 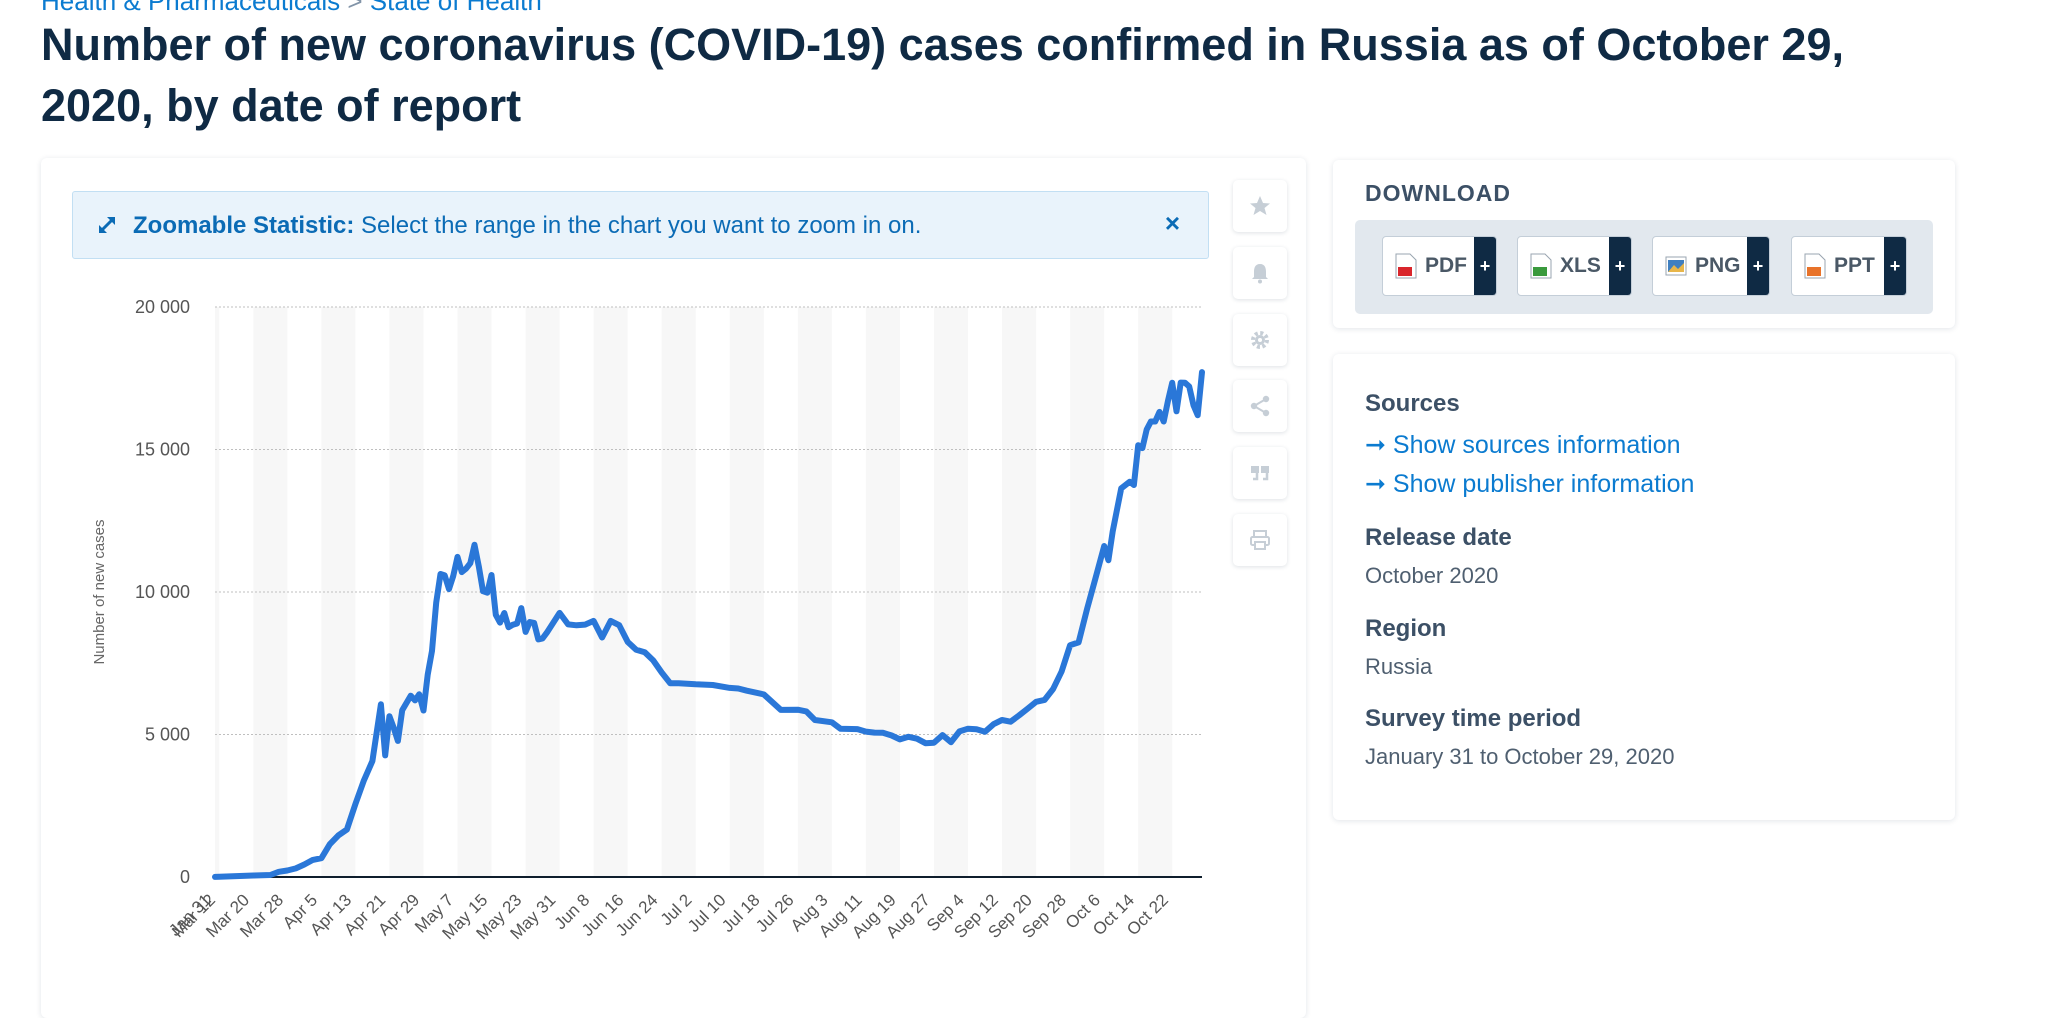 I want to click on favorite-button, so click(x=1260, y=206).